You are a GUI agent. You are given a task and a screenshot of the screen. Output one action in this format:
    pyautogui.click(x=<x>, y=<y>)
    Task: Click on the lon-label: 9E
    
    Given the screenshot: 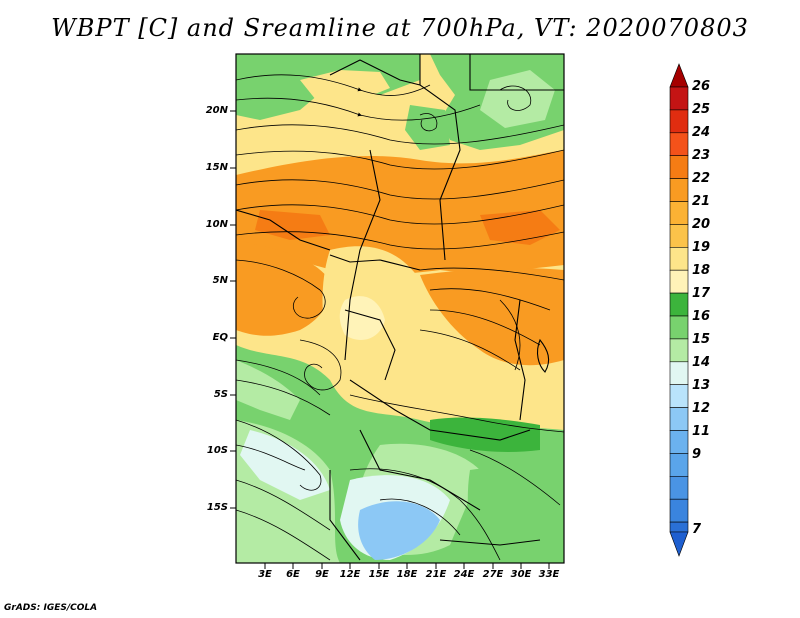 What is the action you would take?
    pyautogui.click(x=322, y=574)
    